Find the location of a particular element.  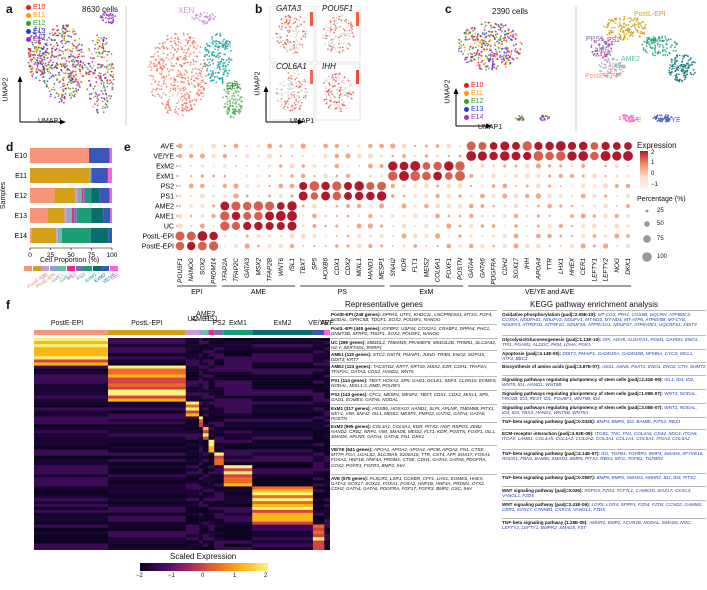

dotplot-gene-label: HHEX is located at coordinates (572, 266).